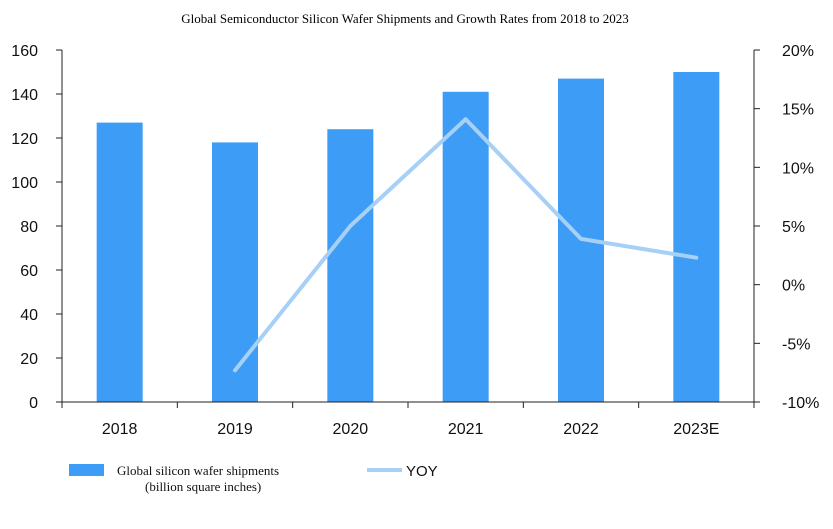 Image resolution: width=833 pixels, height=529 pixels. I want to click on left-tick-label: 20, so click(29, 359).